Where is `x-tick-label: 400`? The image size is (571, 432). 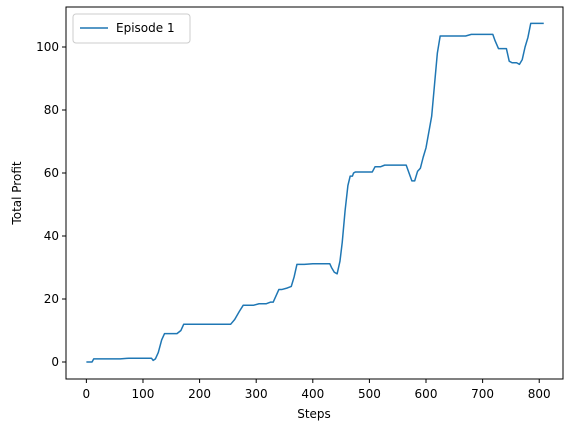 x-tick-label: 400 is located at coordinates (312, 394).